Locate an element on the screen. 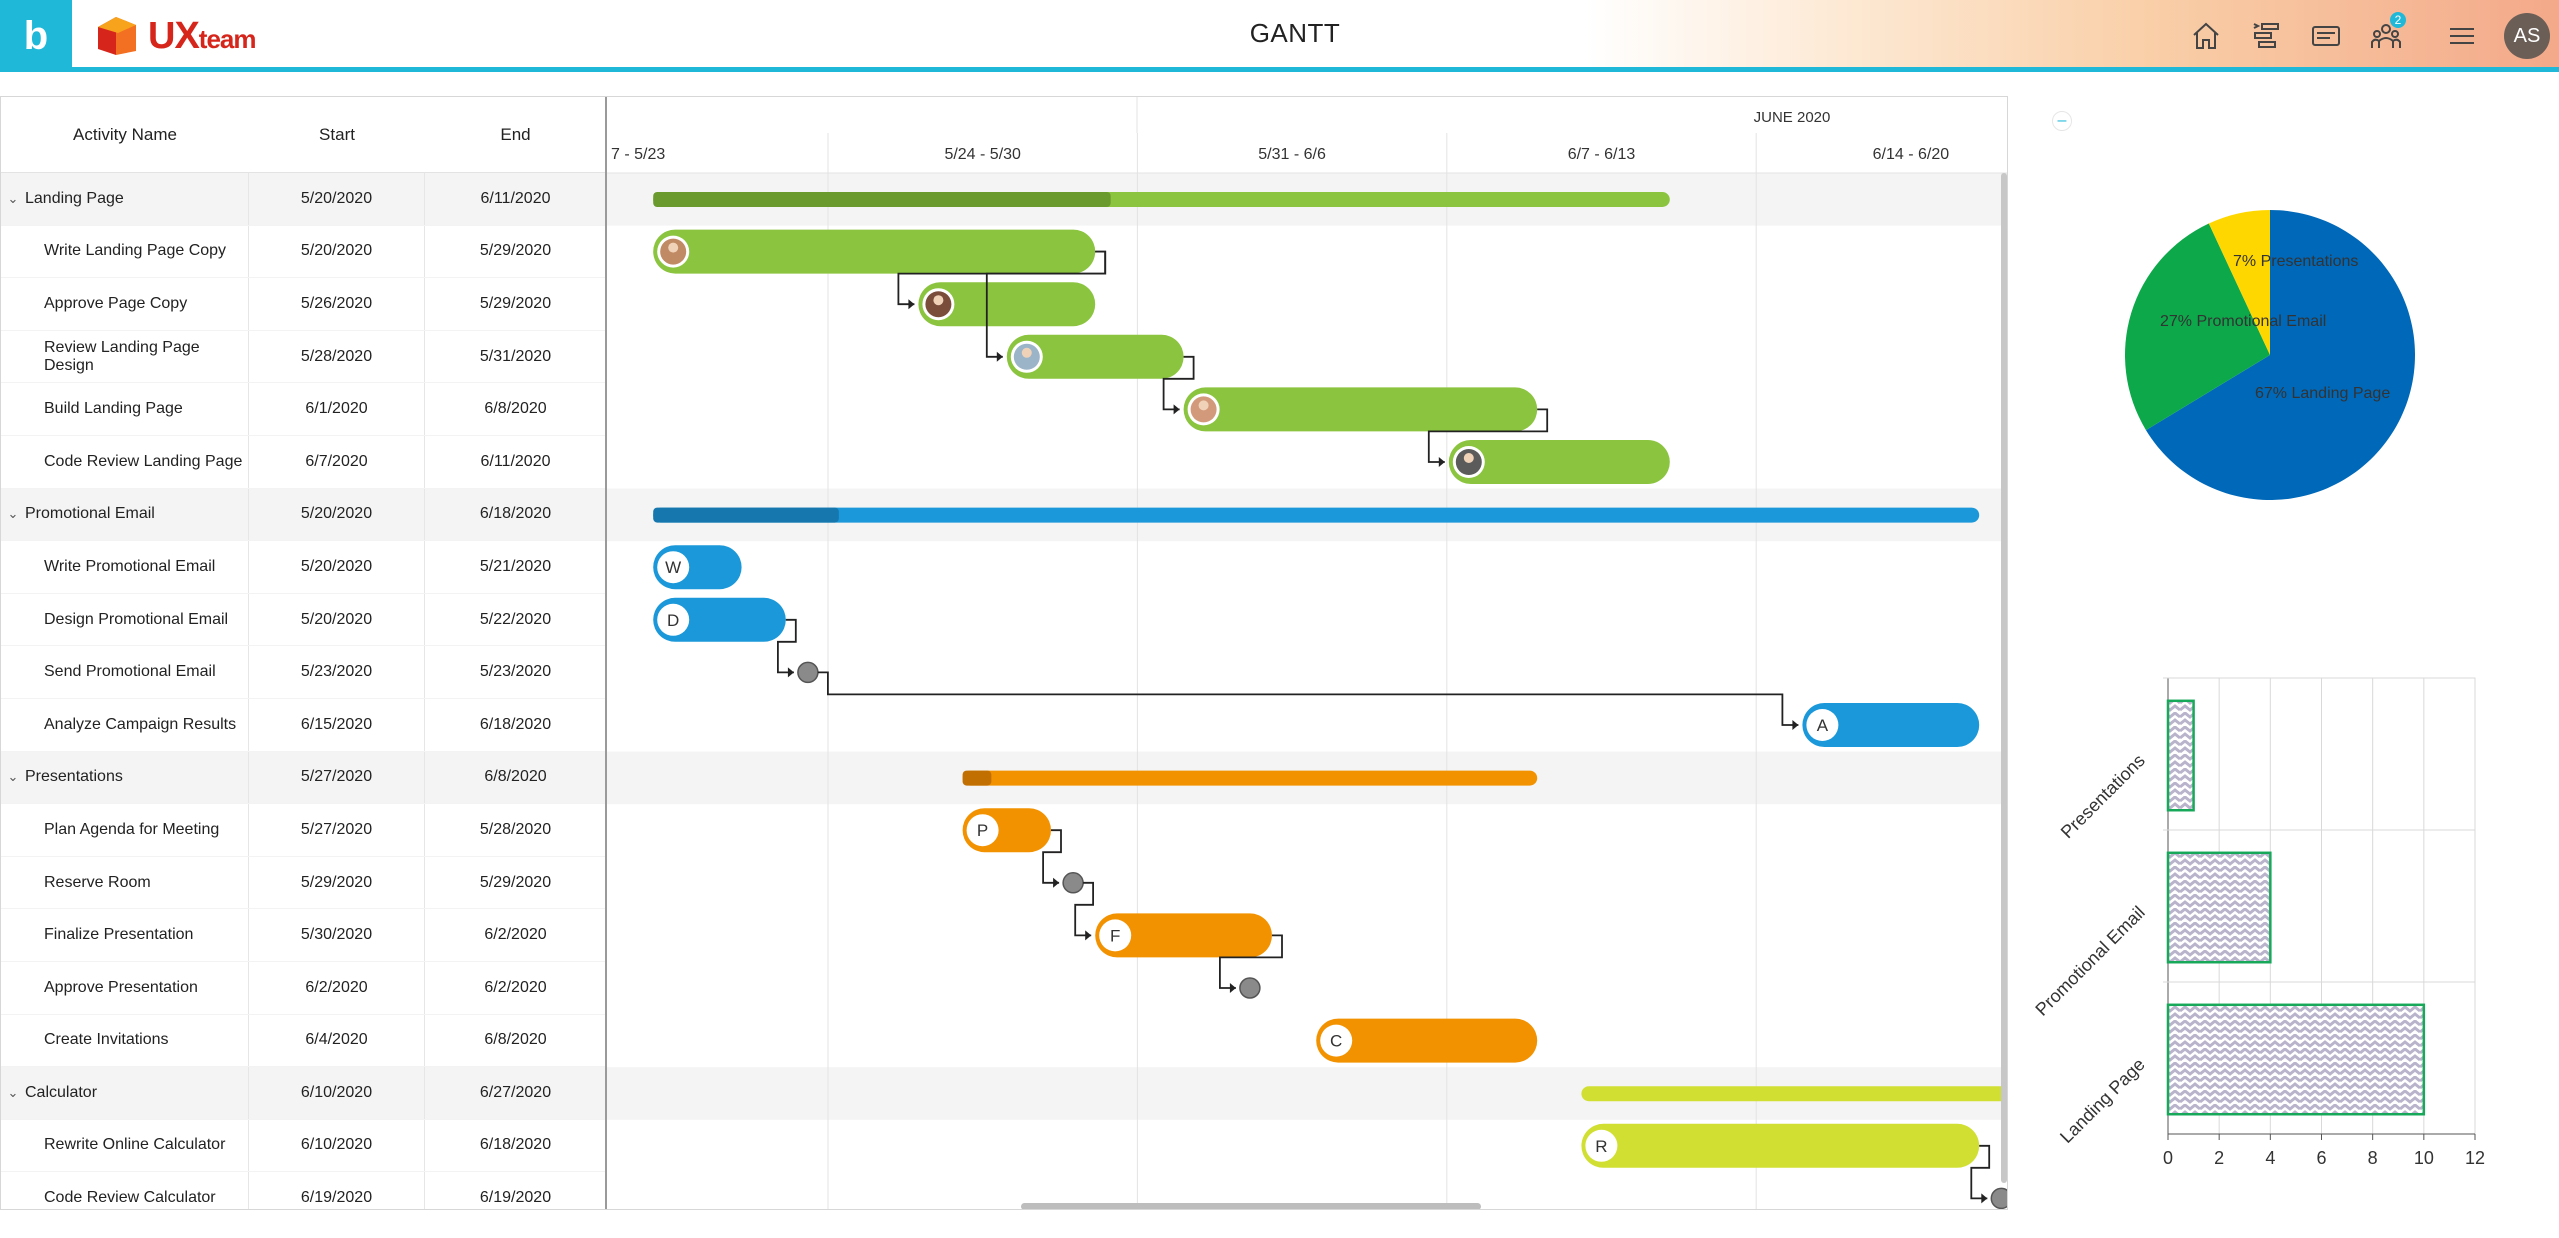  task-bar-plan-agenda-for-meeting: P is located at coordinates (1006, 830).